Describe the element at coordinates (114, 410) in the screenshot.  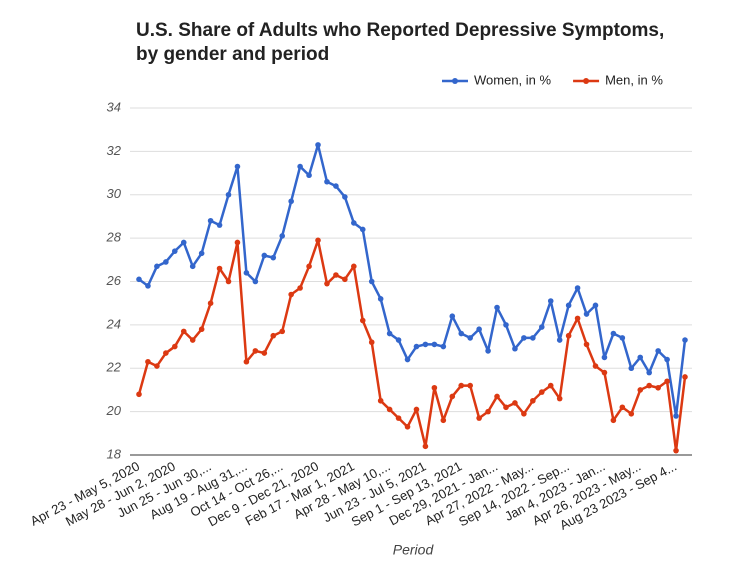
I see `y-tick-label: 20` at that location.